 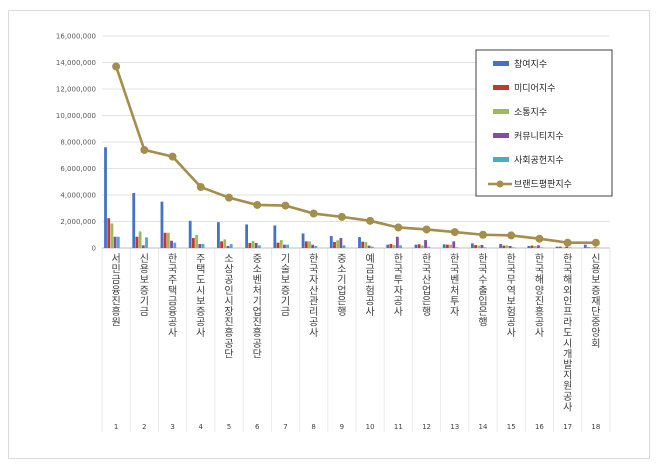 I want to click on y-tick-label: 14,000,000, so click(x=76, y=63).